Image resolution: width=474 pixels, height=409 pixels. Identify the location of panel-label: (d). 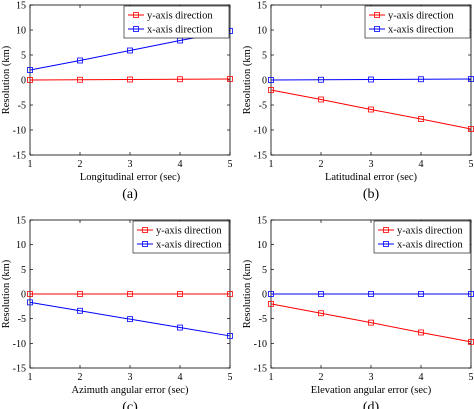
(371, 404).